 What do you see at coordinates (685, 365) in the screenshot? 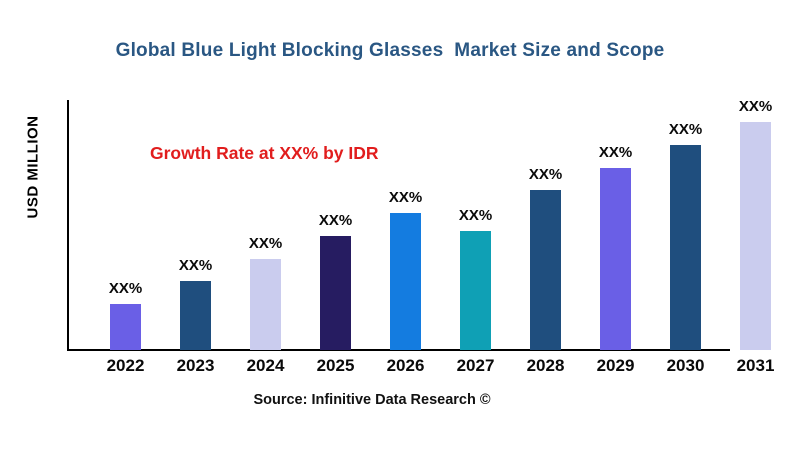
I see `x-tick-label-2030: 2030` at bounding box center [685, 365].